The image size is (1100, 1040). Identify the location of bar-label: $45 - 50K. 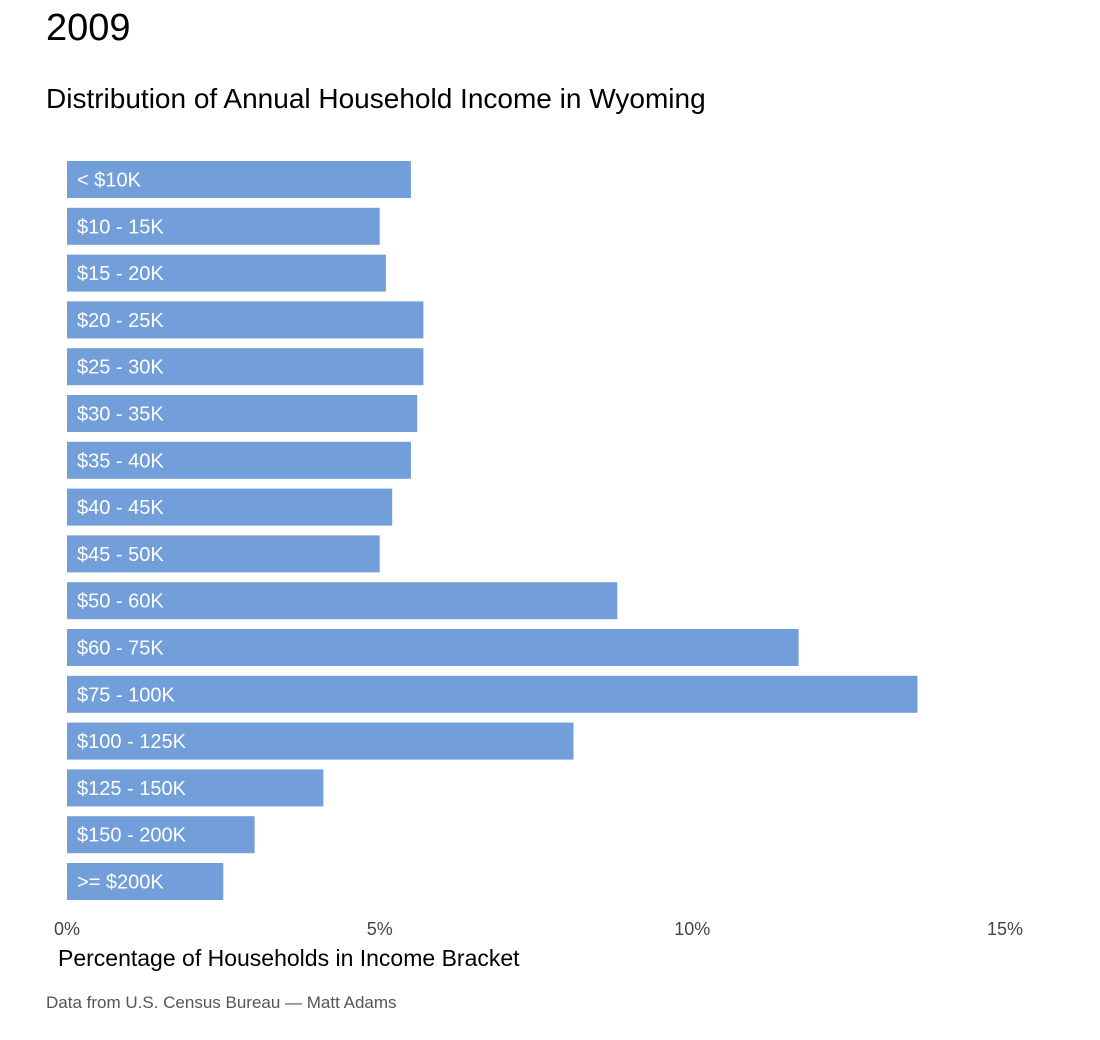
(120, 555).